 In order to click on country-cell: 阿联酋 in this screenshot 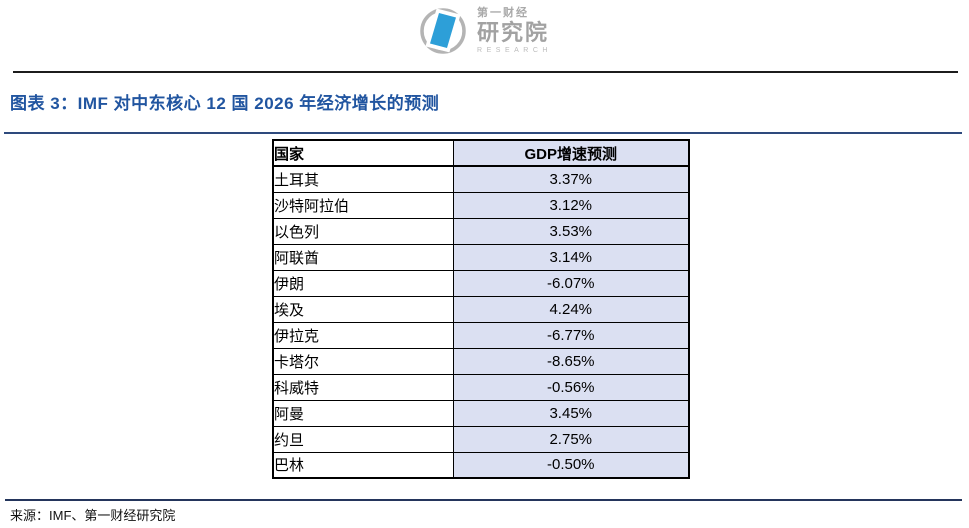, I will do `click(363, 257)`.